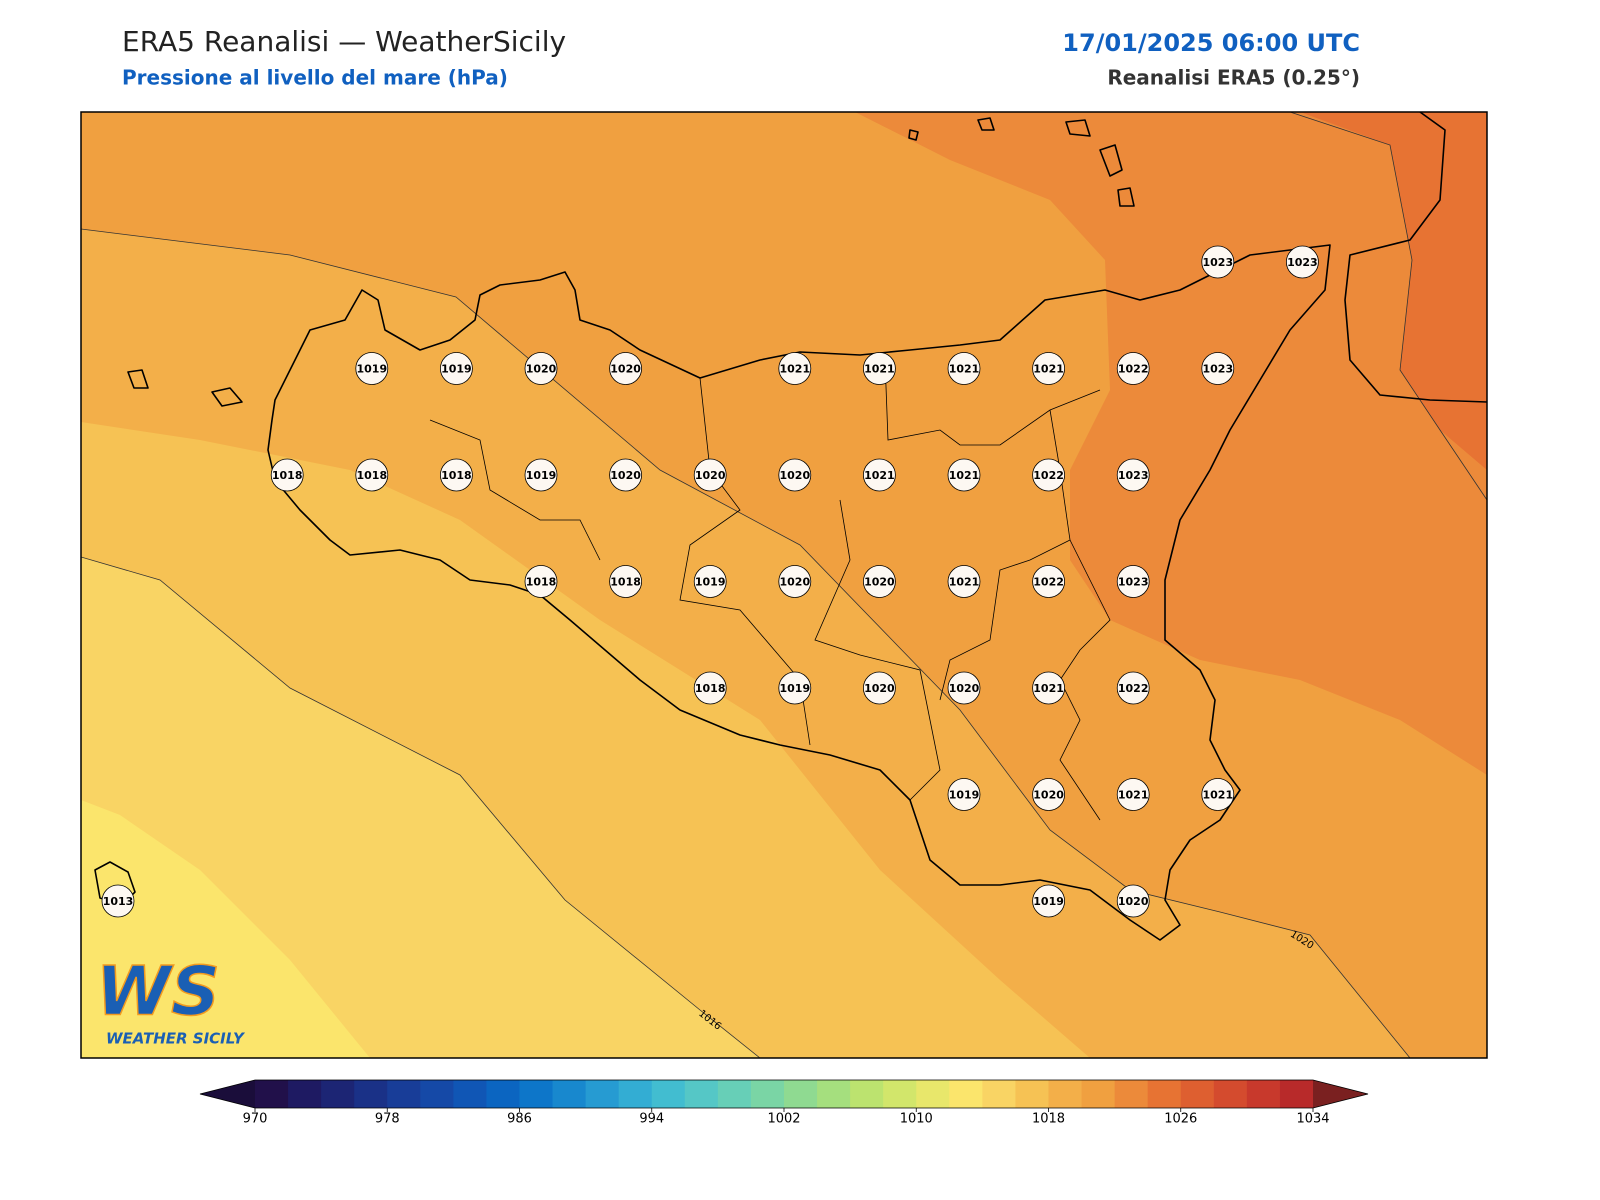 The width and height of the screenshot is (1600, 1200). I want to click on station-value: 1023, so click(1217, 262).